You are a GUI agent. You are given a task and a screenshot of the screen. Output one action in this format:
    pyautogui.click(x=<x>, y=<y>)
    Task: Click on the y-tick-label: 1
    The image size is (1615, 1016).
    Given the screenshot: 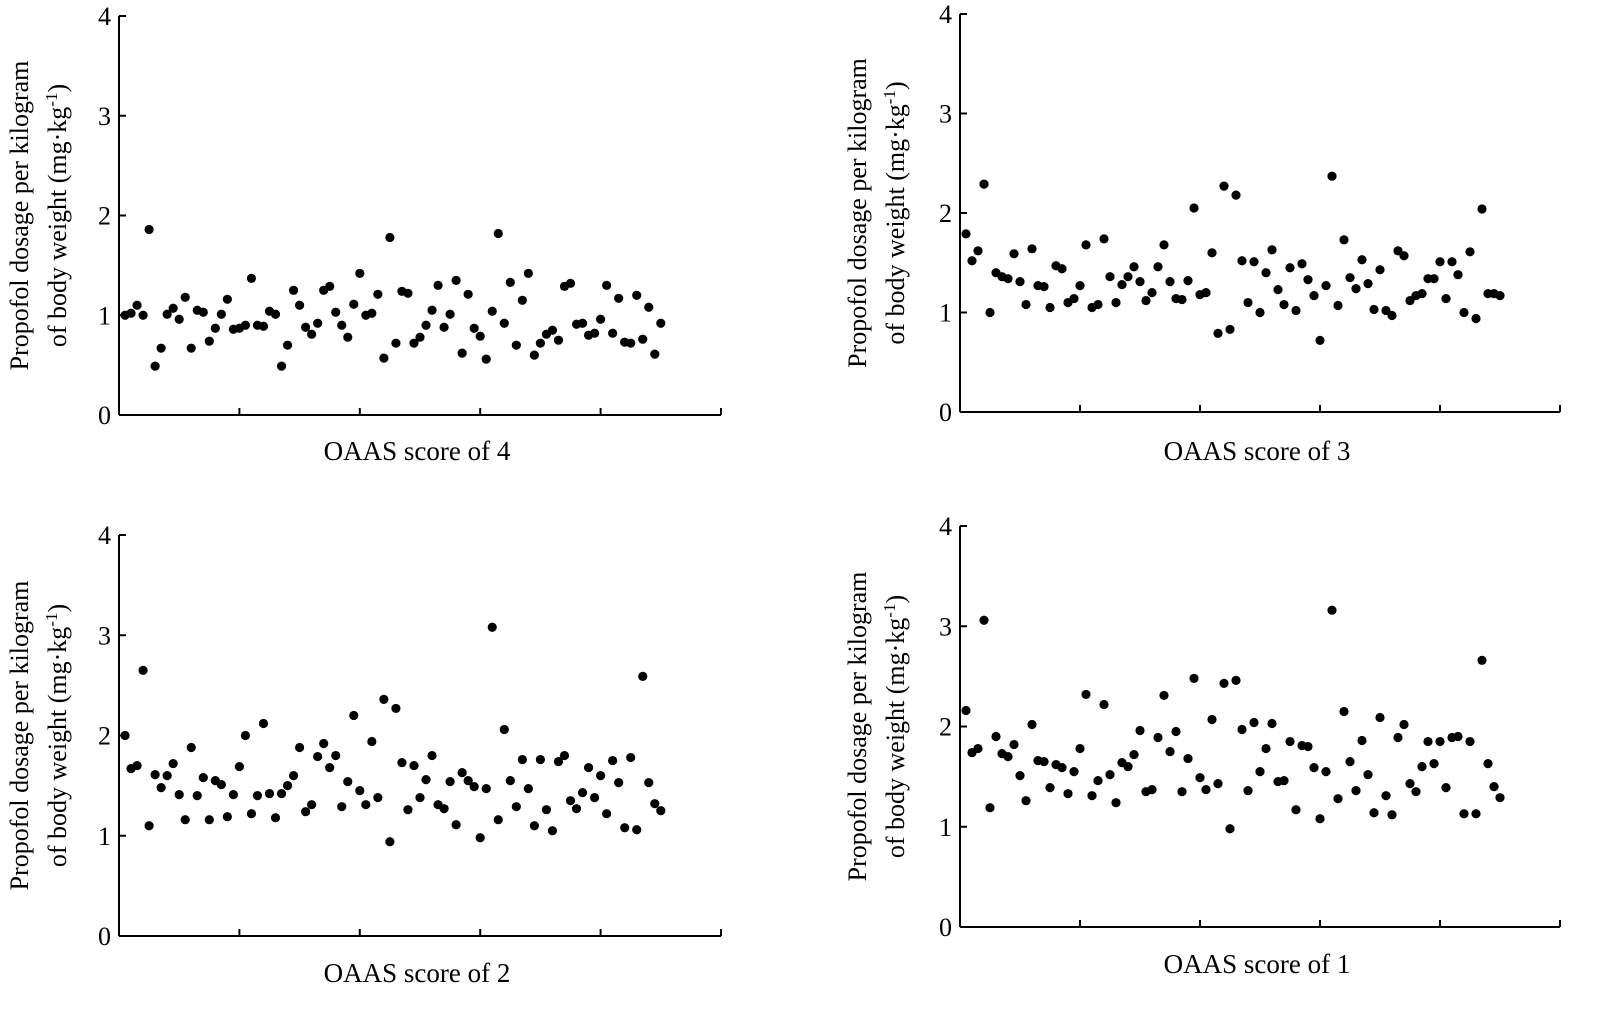 What is the action you would take?
    pyautogui.click(x=104, y=315)
    